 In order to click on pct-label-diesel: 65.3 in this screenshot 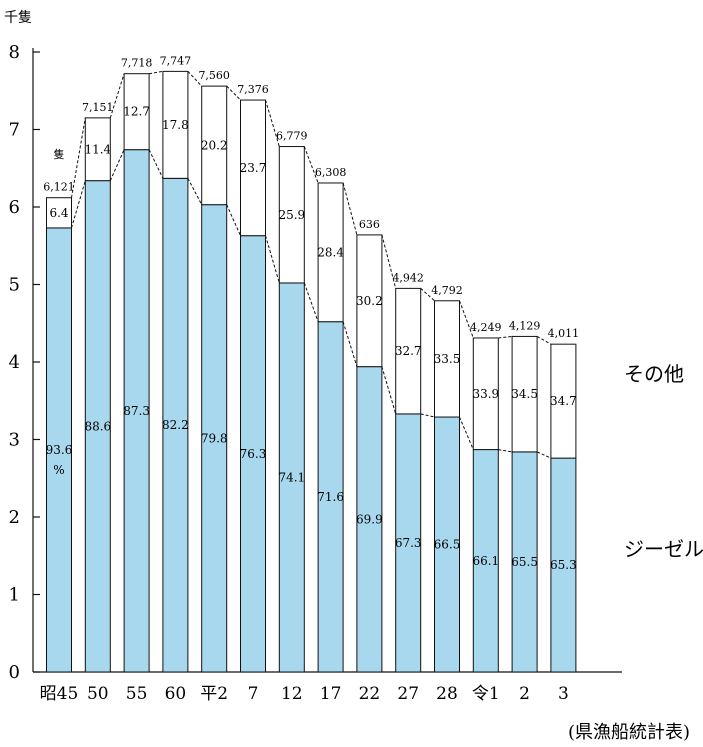, I will do `click(563, 565)`.